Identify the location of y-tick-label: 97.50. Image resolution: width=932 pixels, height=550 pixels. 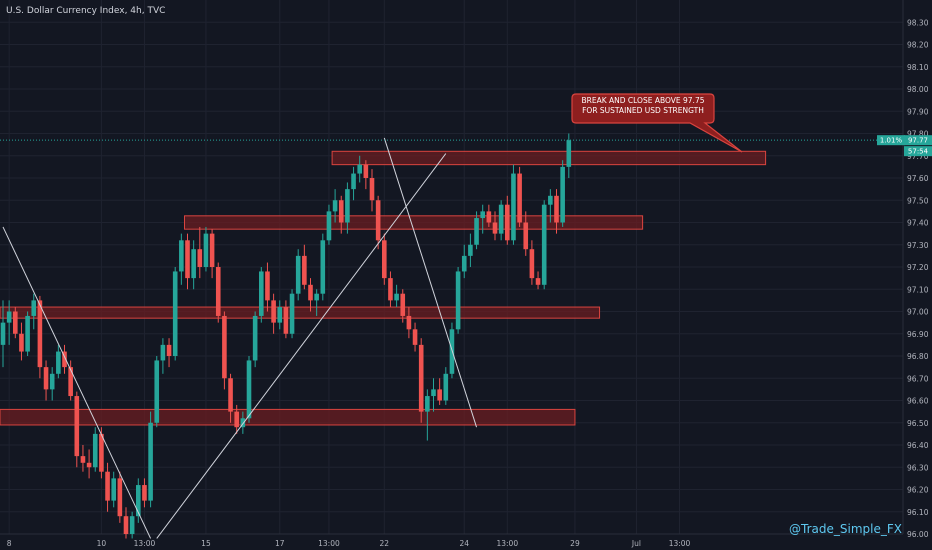
(918, 200).